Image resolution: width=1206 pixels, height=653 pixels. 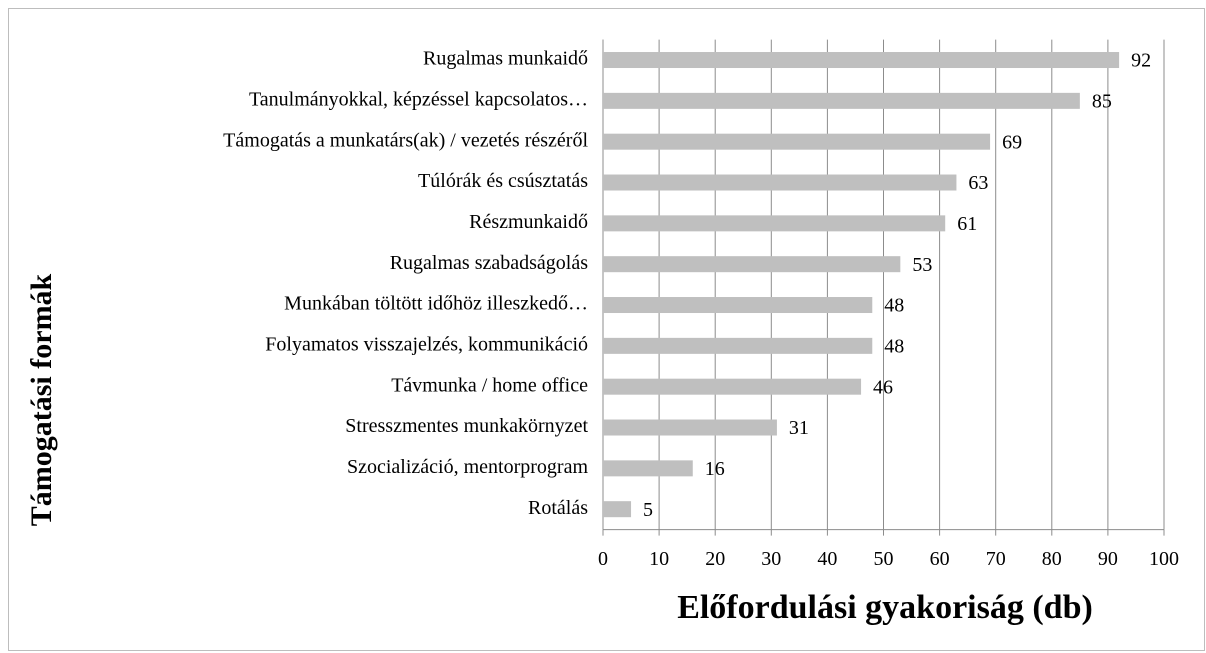 What do you see at coordinates (967, 224) in the screenshot?
I see `data-label: 61` at bounding box center [967, 224].